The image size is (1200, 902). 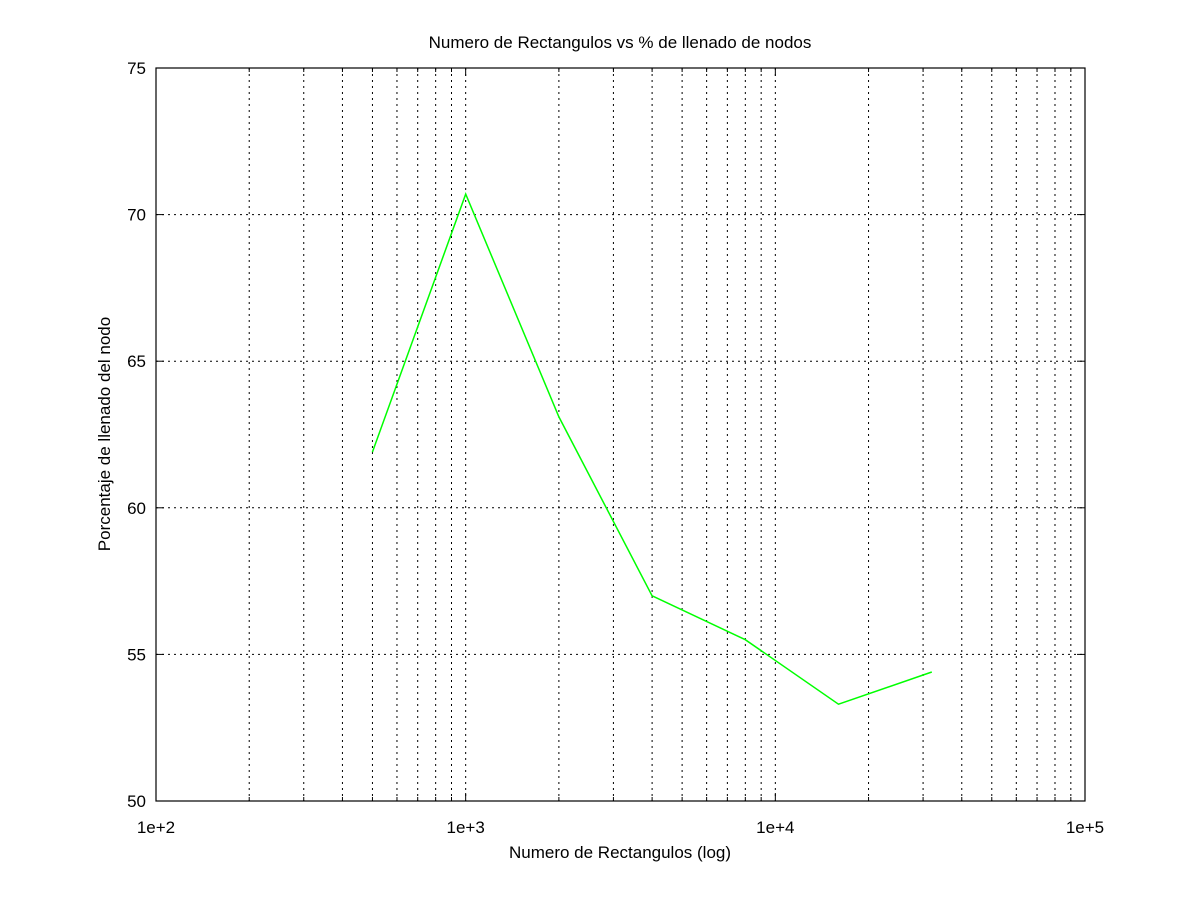 What do you see at coordinates (136, 361) in the screenshot?
I see `y-tick-label: 65` at bounding box center [136, 361].